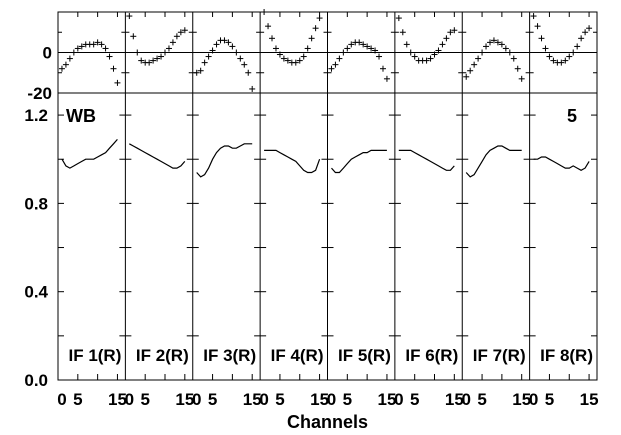  What do you see at coordinates (297, 355) in the screenshot?
I see `panel-label: IF 4(R)` at bounding box center [297, 355].